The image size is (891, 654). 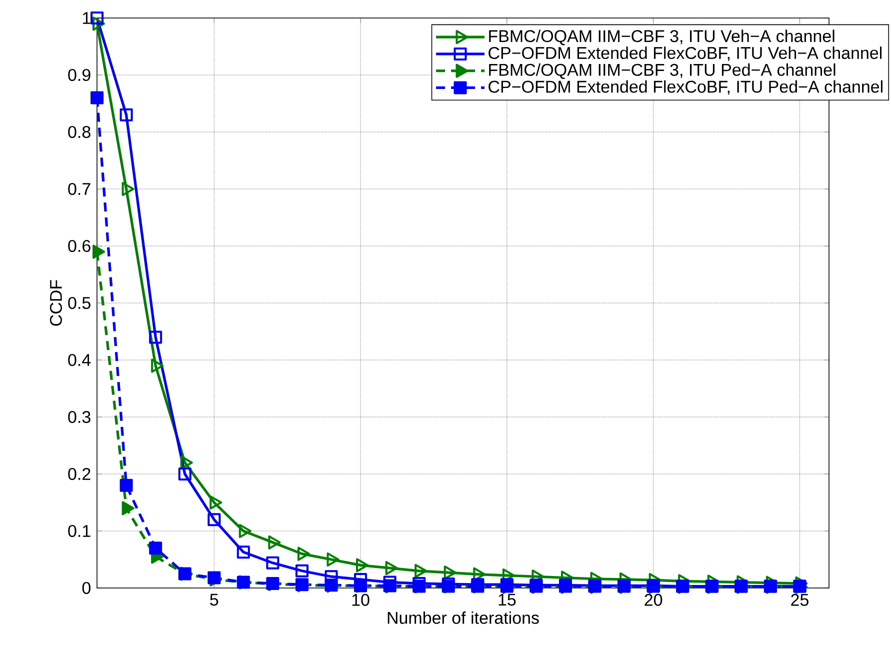 What do you see at coordinates (79, 303) in the screenshot?
I see `y-tick-label: 0.5` at bounding box center [79, 303].